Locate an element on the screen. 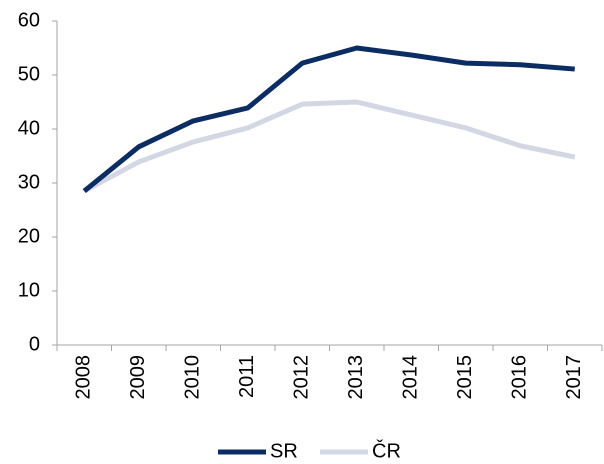 Image resolution: width=604 pixels, height=464 pixels. y-tick-label: 60 is located at coordinates (29, 20).